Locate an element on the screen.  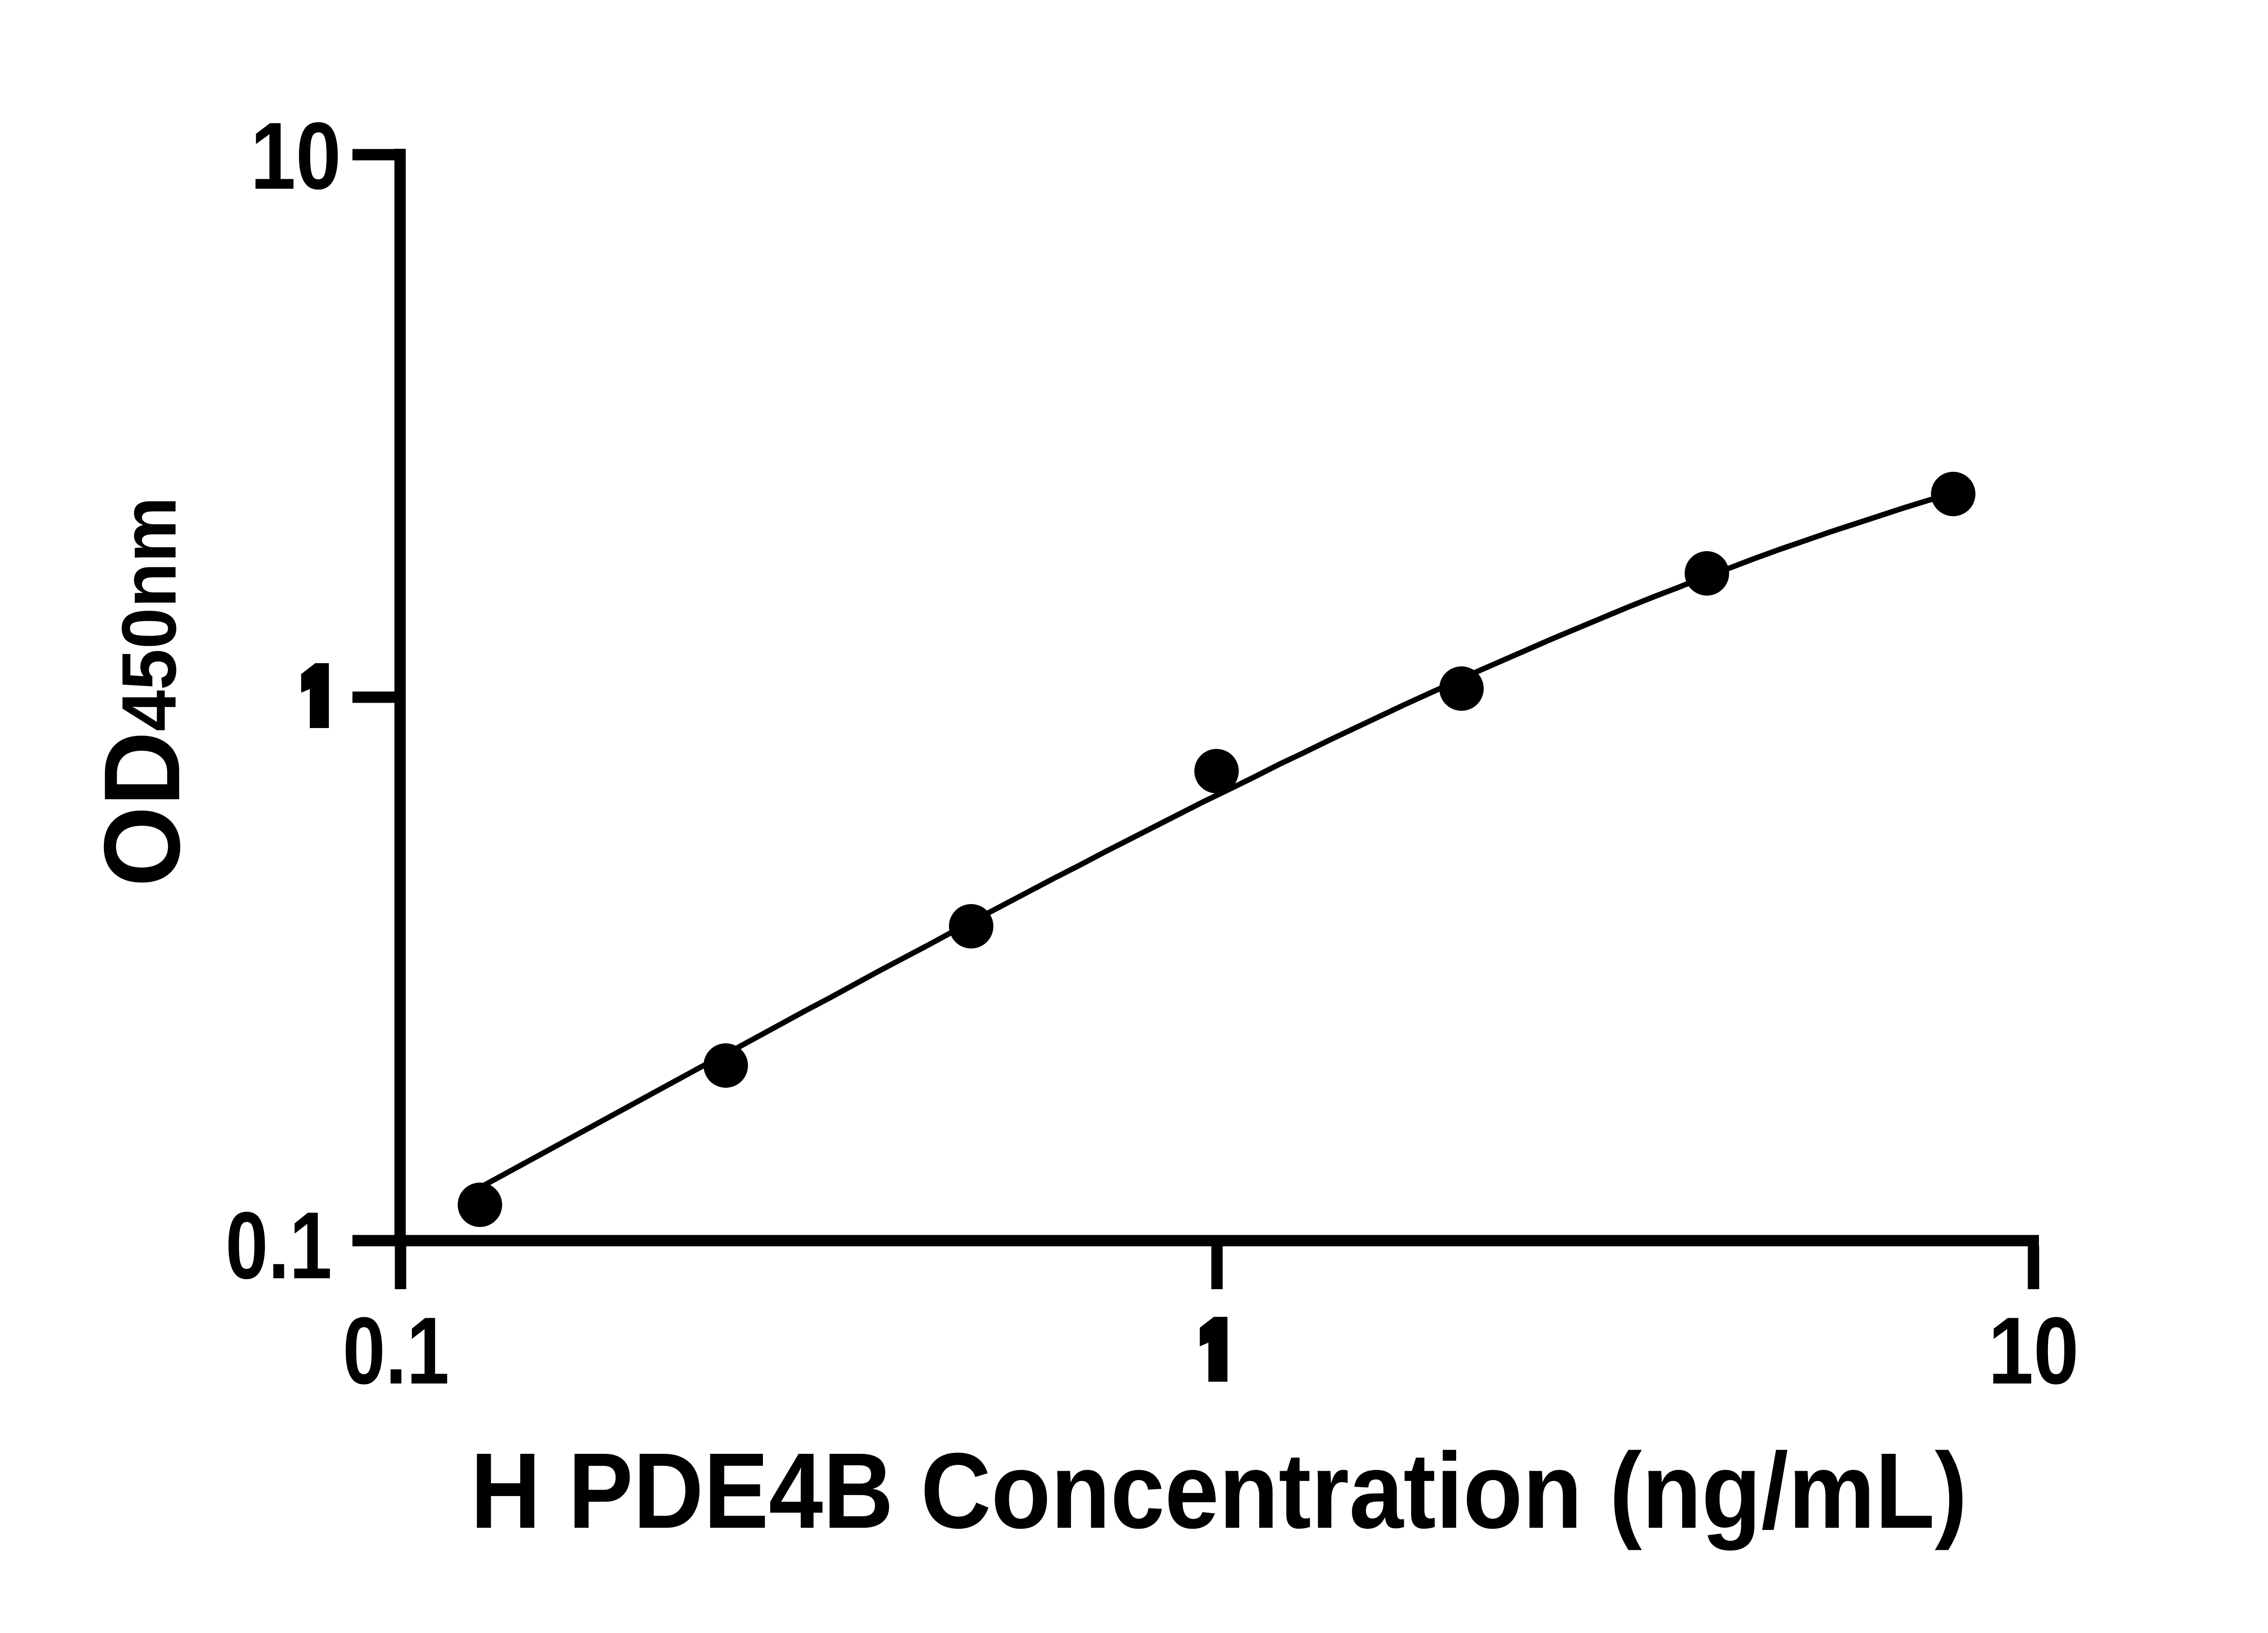
svg-text: H PDE4B Concentration (ng/mL) is located at coordinates (1218, 1491).